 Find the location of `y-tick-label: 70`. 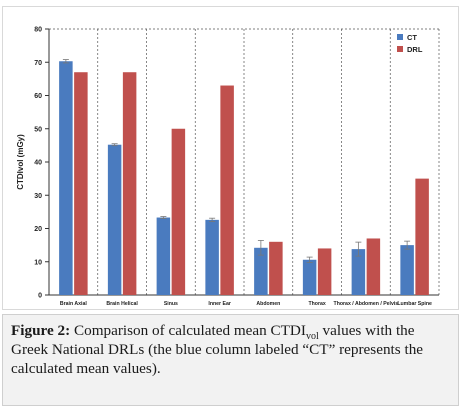

y-tick-label: 70 is located at coordinates (38, 63).